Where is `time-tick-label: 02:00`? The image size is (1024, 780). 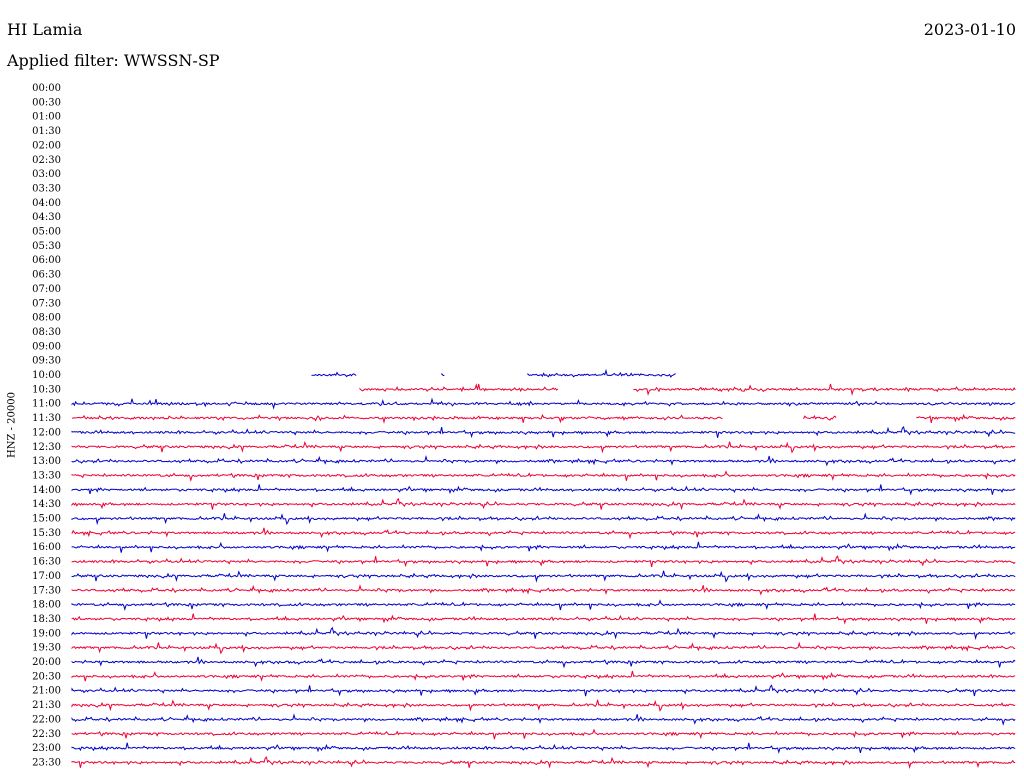 time-tick-label: 02:00 is located at coordinates (46, 145).